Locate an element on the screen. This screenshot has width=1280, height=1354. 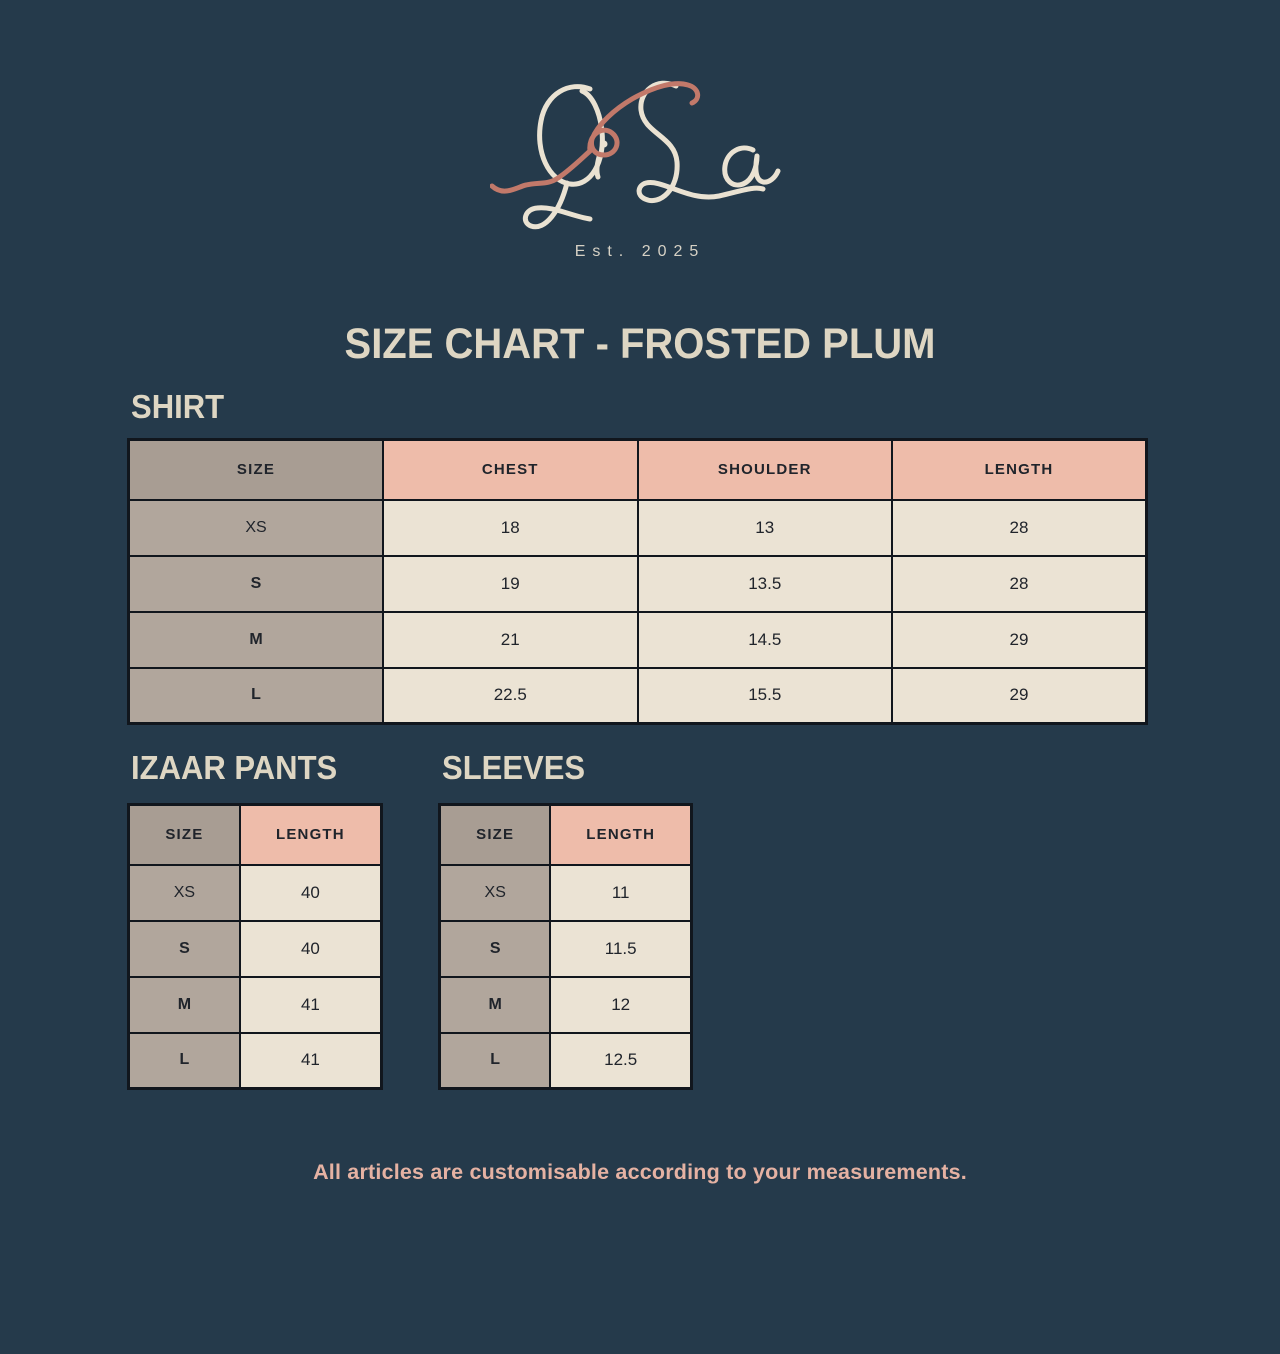
measurement-value: 22.5 is located at coordinates (510, 695).